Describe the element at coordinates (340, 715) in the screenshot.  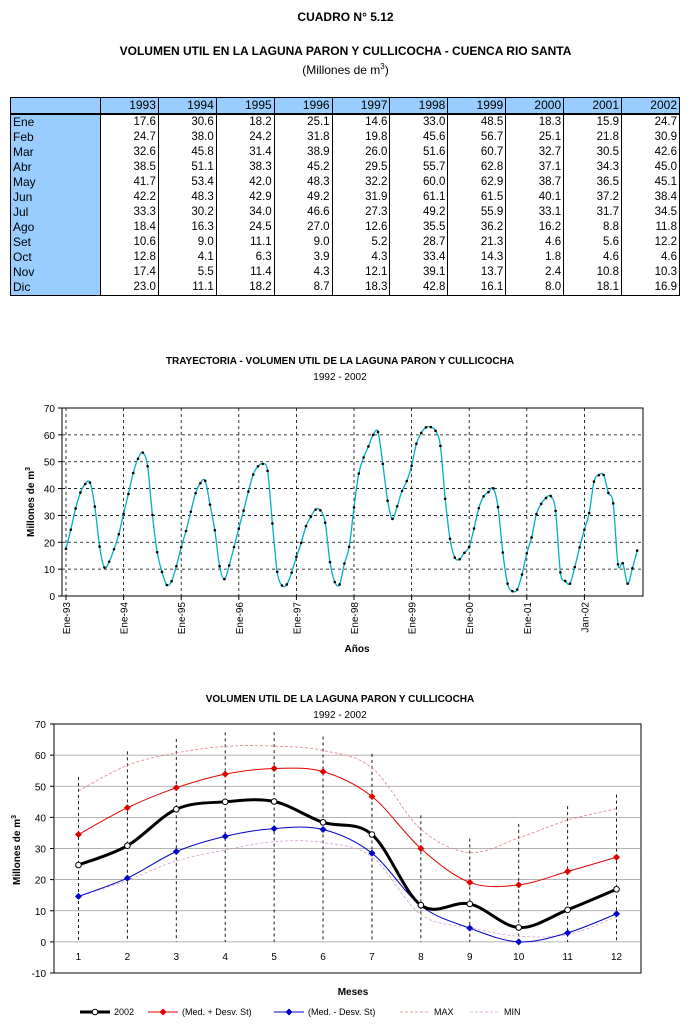
I see `chart-subtitle: 1992 - 2002` at that location.